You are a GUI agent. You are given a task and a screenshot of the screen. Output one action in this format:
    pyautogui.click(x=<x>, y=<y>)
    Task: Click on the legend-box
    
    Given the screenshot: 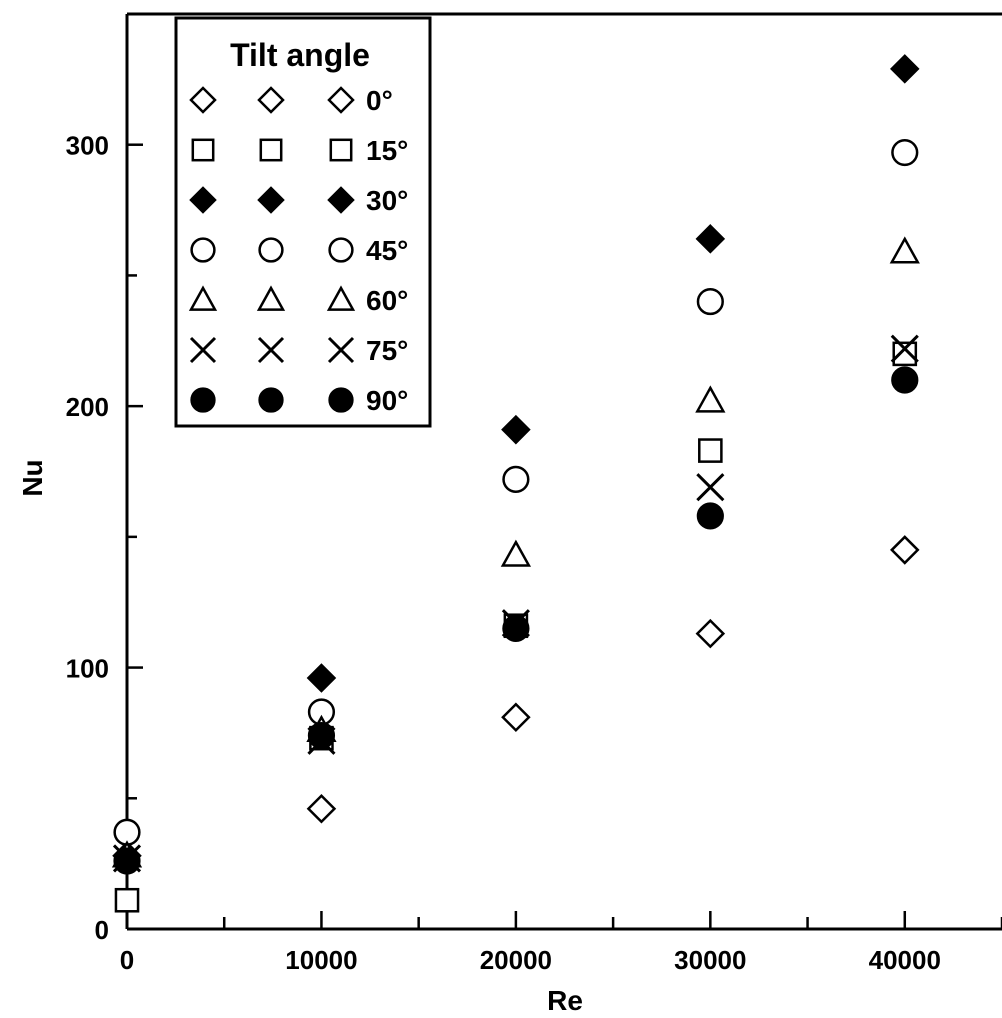 What is the action you would take?
    pyautogui.click(x=303, y=222)
    